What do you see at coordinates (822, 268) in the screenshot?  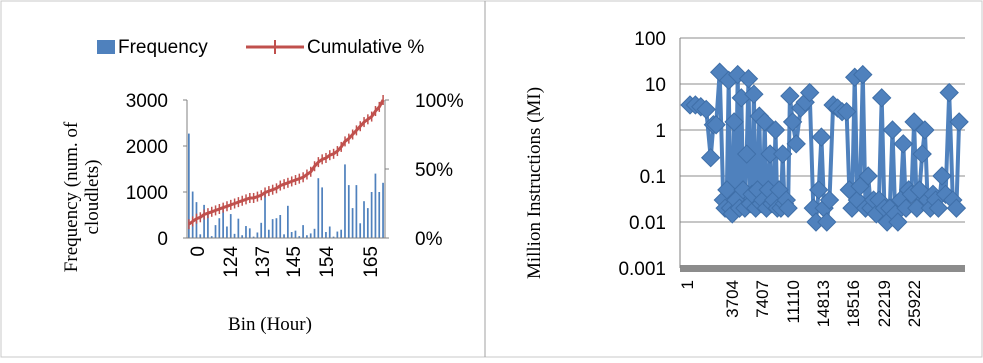 I see `x-axis-band` at bounding box center [822, 268].